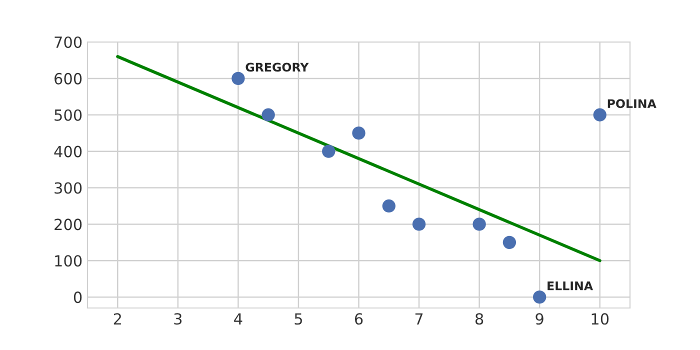 This screenshot has width=700, height=350. Describe the element at coordinates (68, 261) in the screenshot. I see `y-tick-label: 100` at that location.